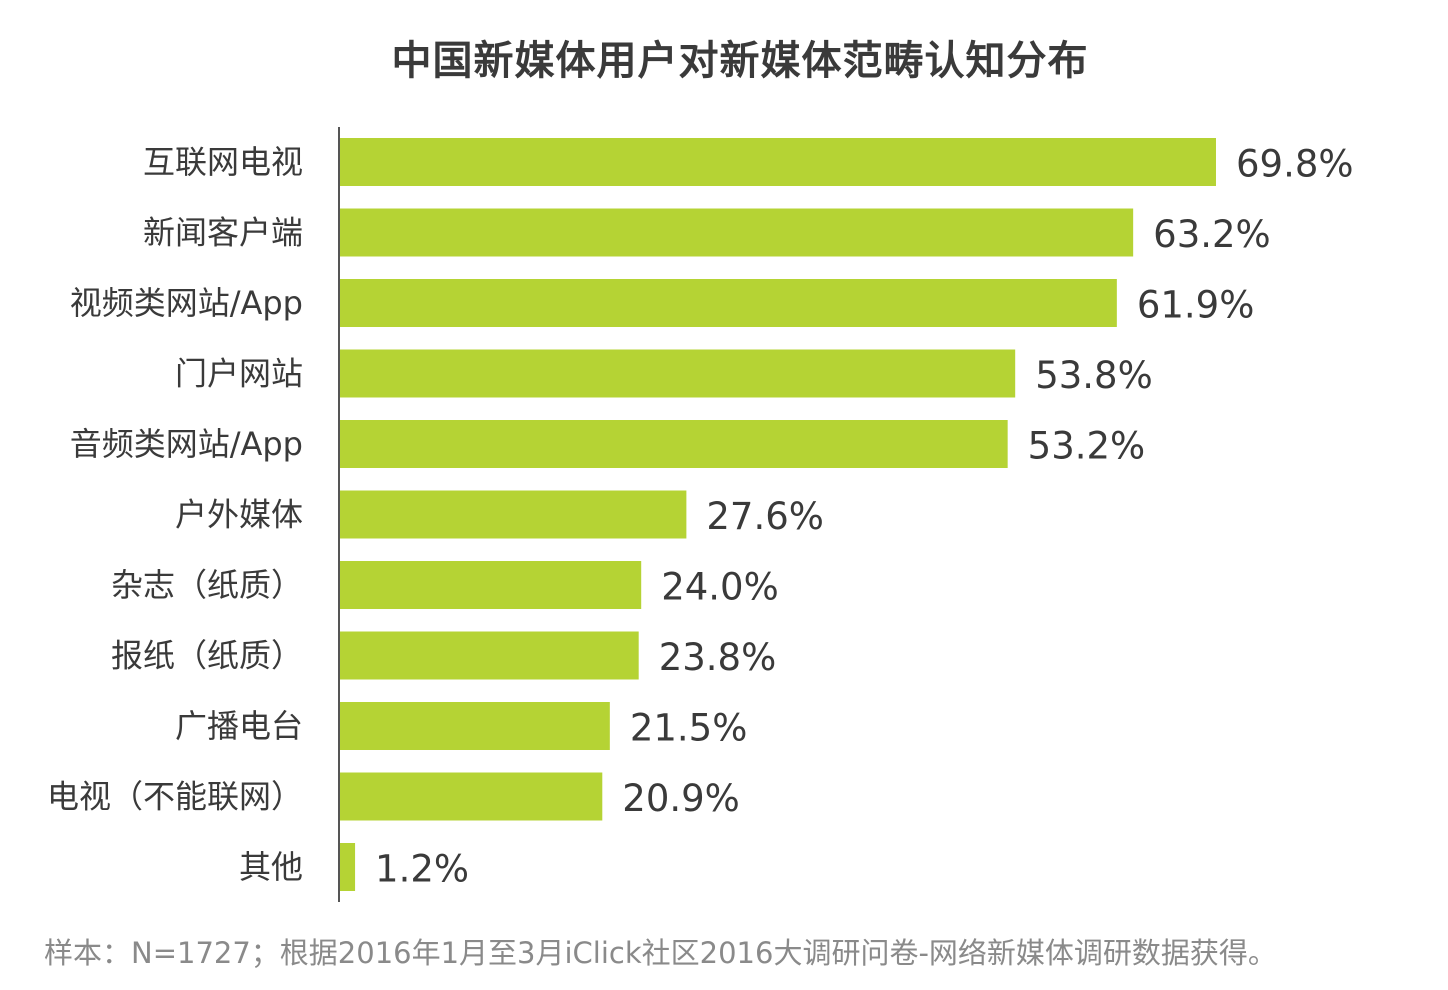 The image size is (1448, 990). I want to click on category-label-0: 互联网电视, so click(223, 162).